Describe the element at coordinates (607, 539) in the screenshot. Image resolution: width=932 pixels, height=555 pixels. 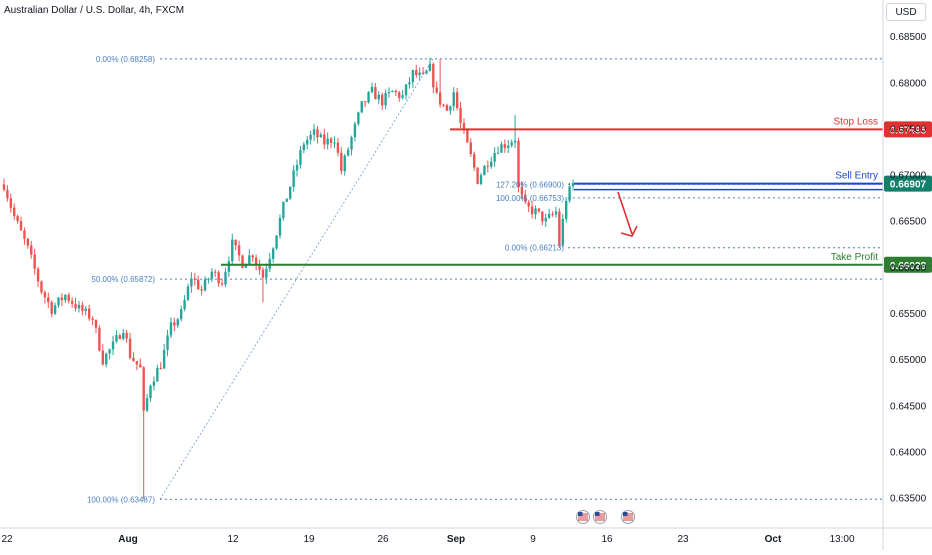
I see `time-axis-tick: 16` at that location.